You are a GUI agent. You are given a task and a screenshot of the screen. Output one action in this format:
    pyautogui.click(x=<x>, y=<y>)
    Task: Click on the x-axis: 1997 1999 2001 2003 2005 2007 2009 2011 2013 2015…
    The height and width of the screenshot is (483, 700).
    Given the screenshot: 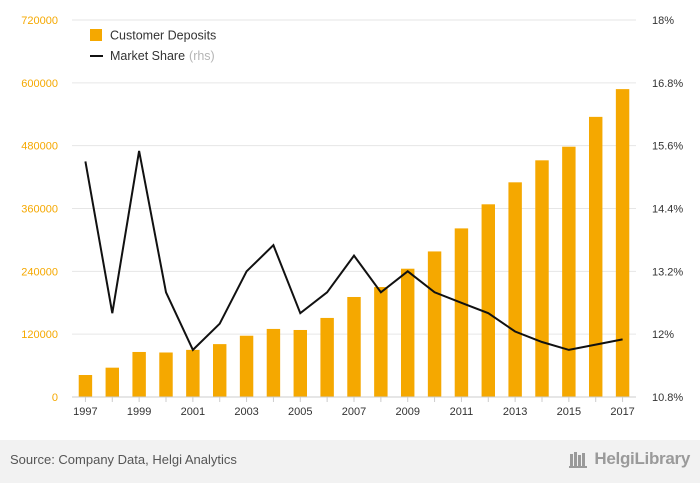 What is the action you would take?
    pyautogui.click(x=354, y=407)
    